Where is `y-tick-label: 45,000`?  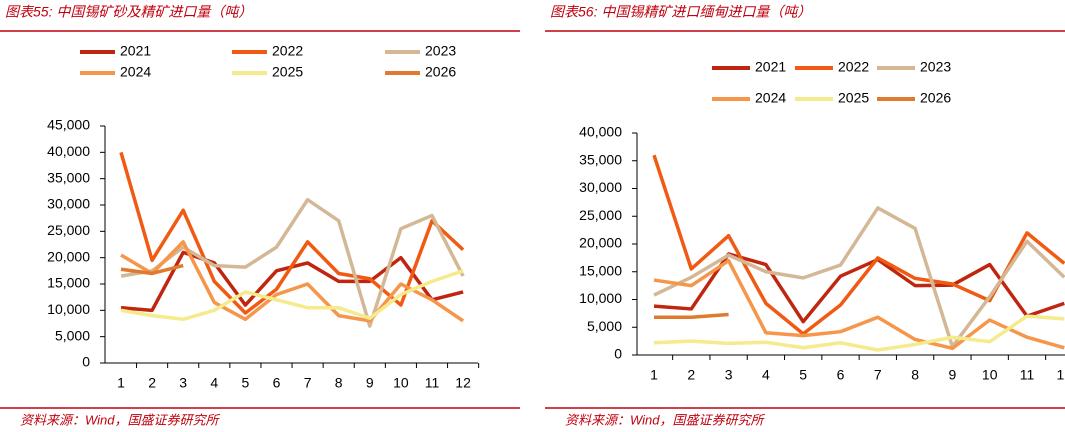 y-tick-label: 45,000 is located at coordinates (68, 125).